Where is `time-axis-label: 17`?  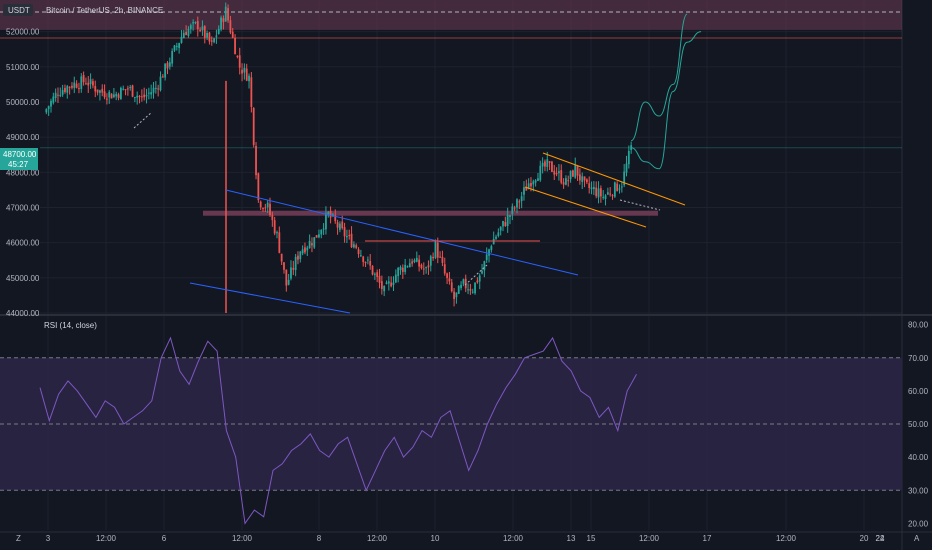
time-axis-label: 17 is located at coordinates (707, 538).